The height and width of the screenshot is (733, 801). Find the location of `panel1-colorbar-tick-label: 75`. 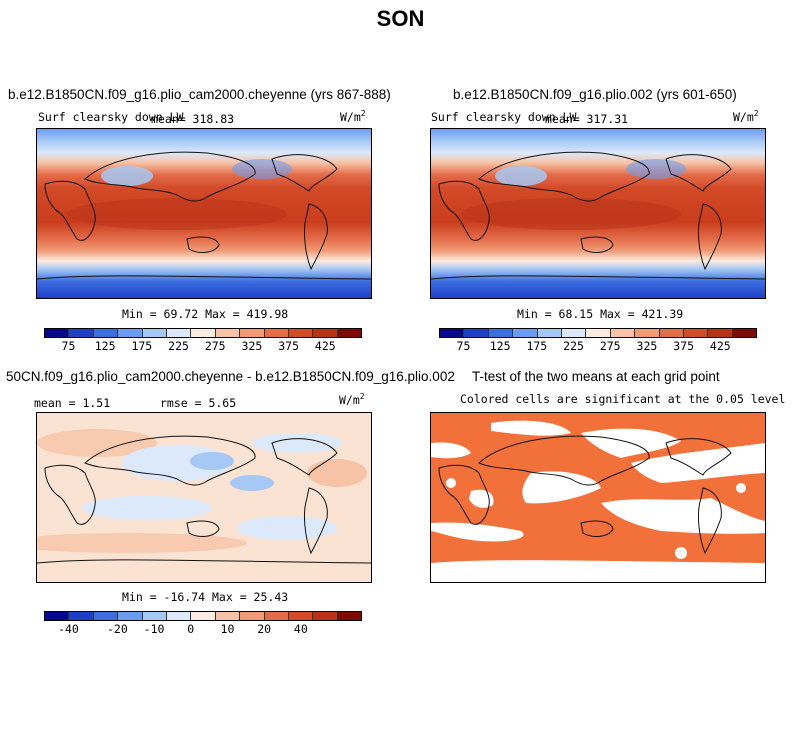

panel1-colorbar-tick-label: 75 is located at coordinates (68, 346).